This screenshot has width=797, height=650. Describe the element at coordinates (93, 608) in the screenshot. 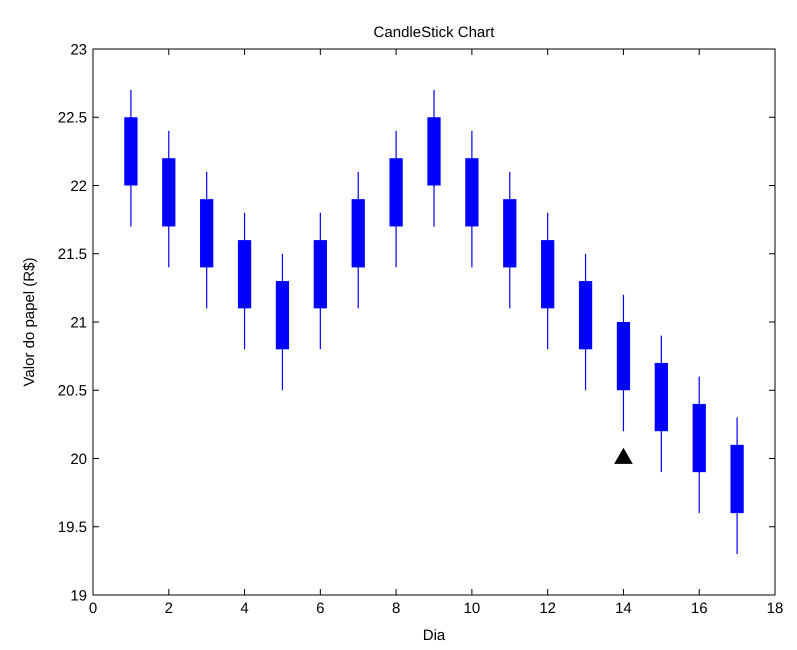

I see `x-tick-label: 0` at that location.